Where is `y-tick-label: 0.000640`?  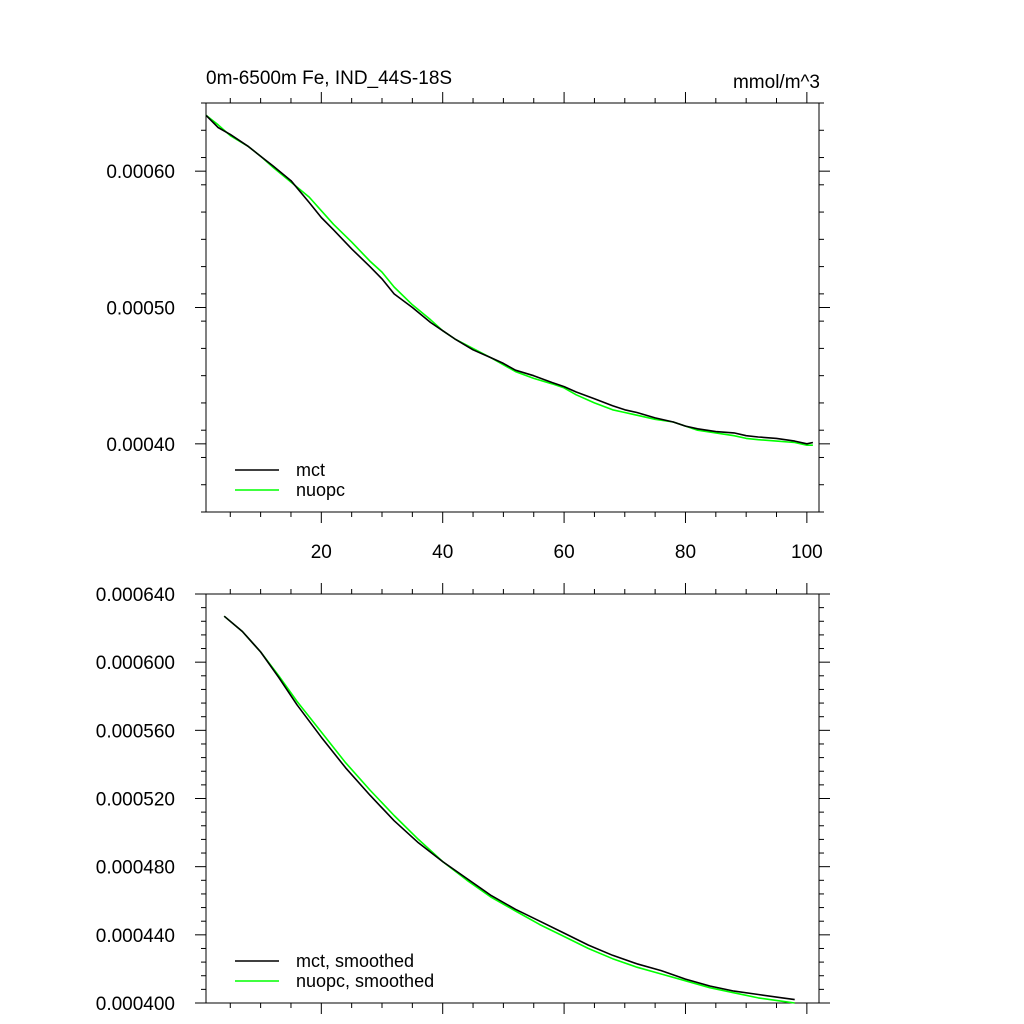
y-tick-label: 0.000640 is located at coordinates (135, 595).